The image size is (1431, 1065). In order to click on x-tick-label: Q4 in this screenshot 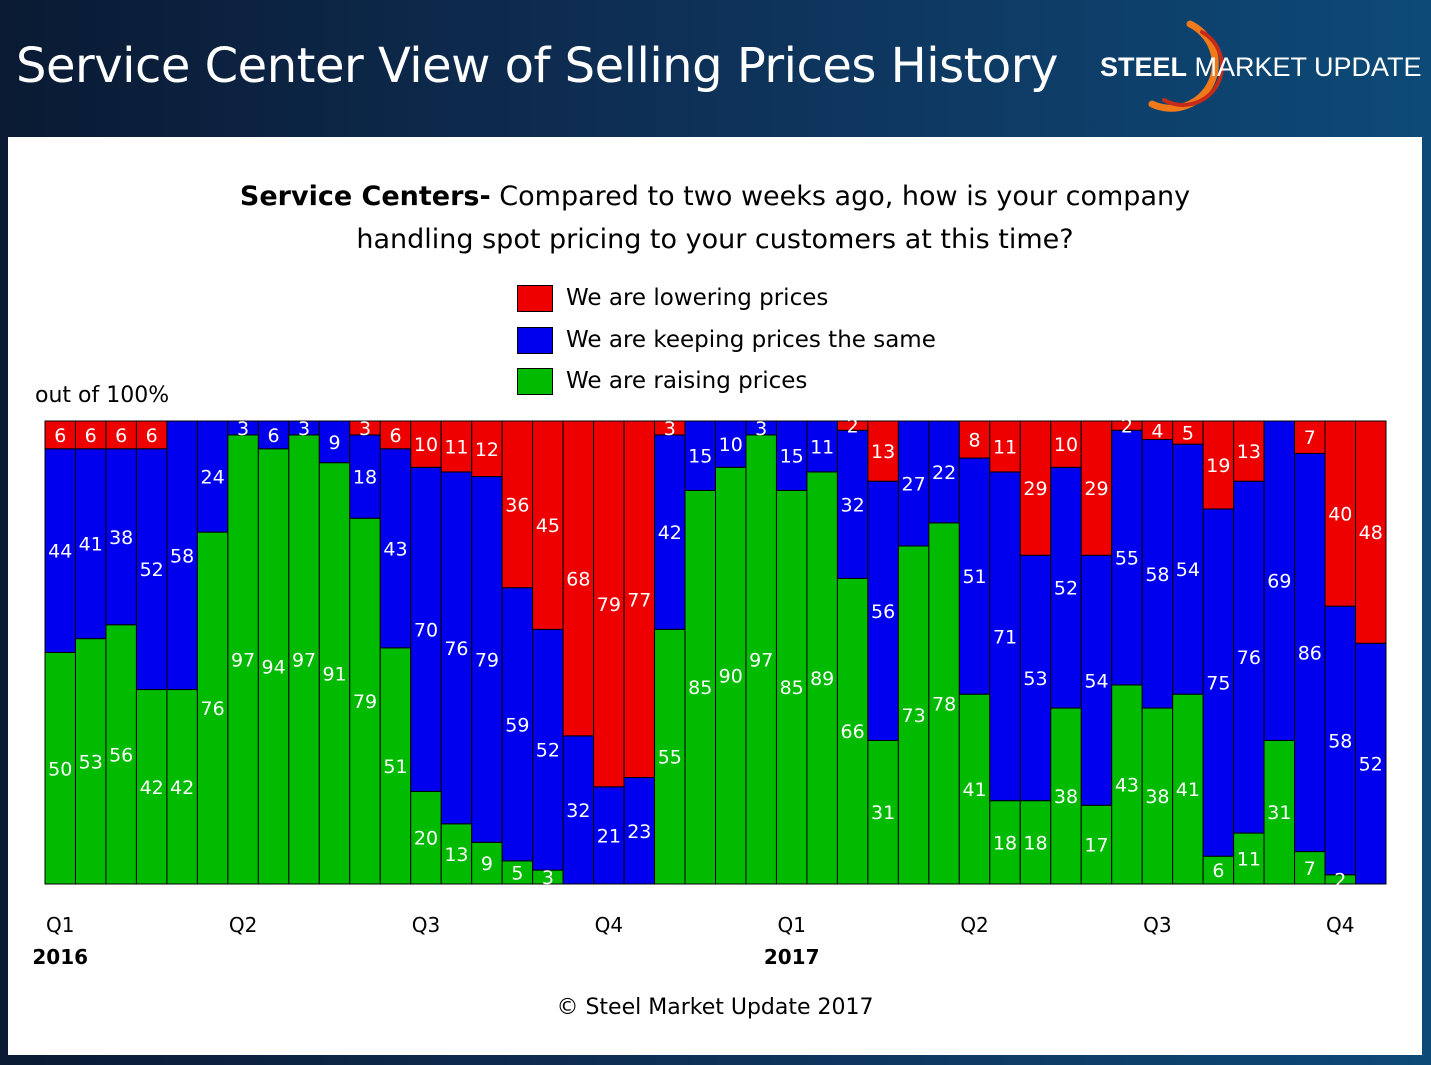, I will do `click(609, 925)`.